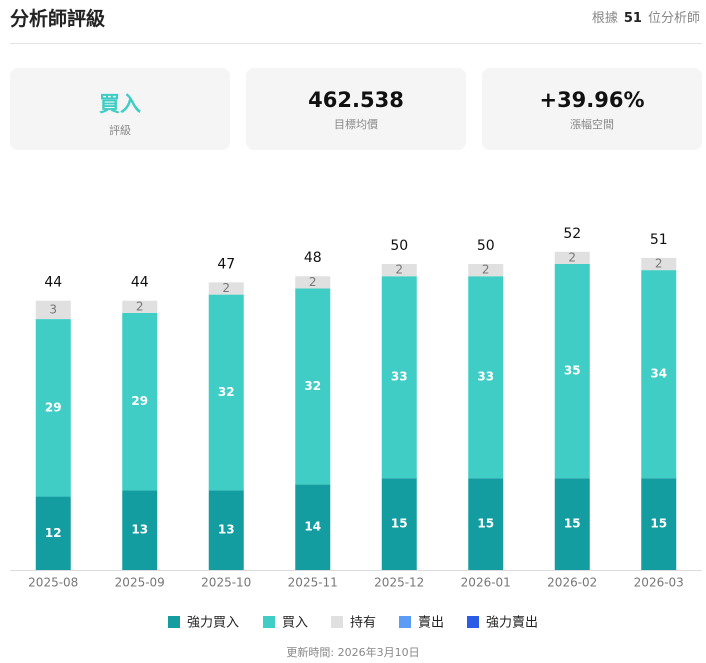 The image size is (706, 663). What do you see at coordinates (604, 18) in the screenshot?
I see `meta-prefix: 根據` at bounding box center [604, 18].